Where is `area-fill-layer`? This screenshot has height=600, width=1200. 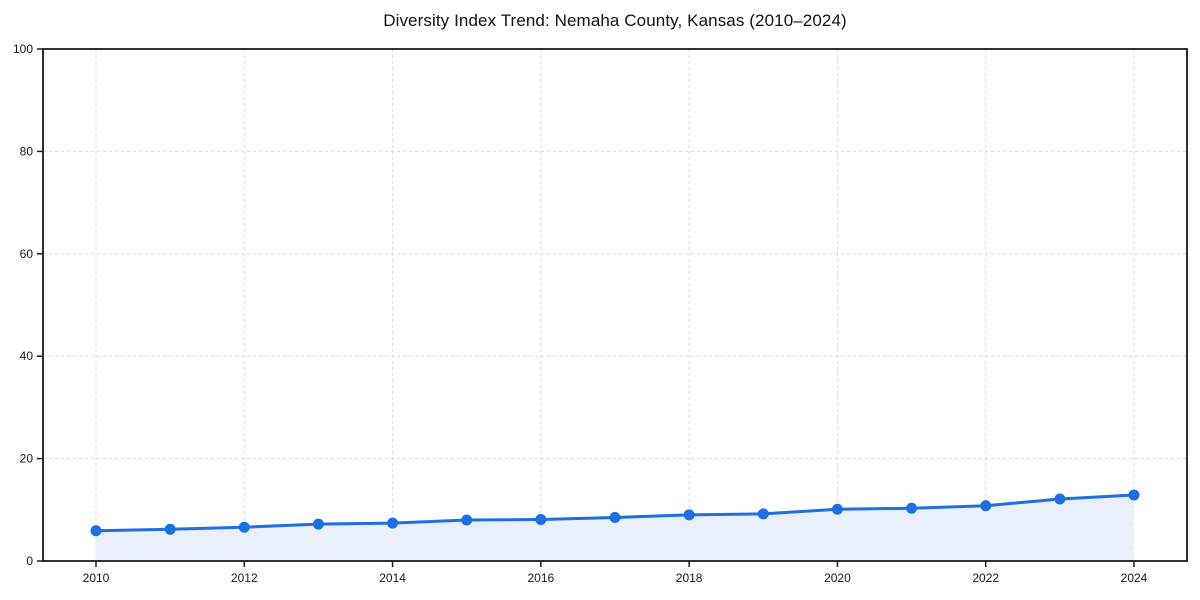
area-fill-layer is located at coordinates (615, 527).